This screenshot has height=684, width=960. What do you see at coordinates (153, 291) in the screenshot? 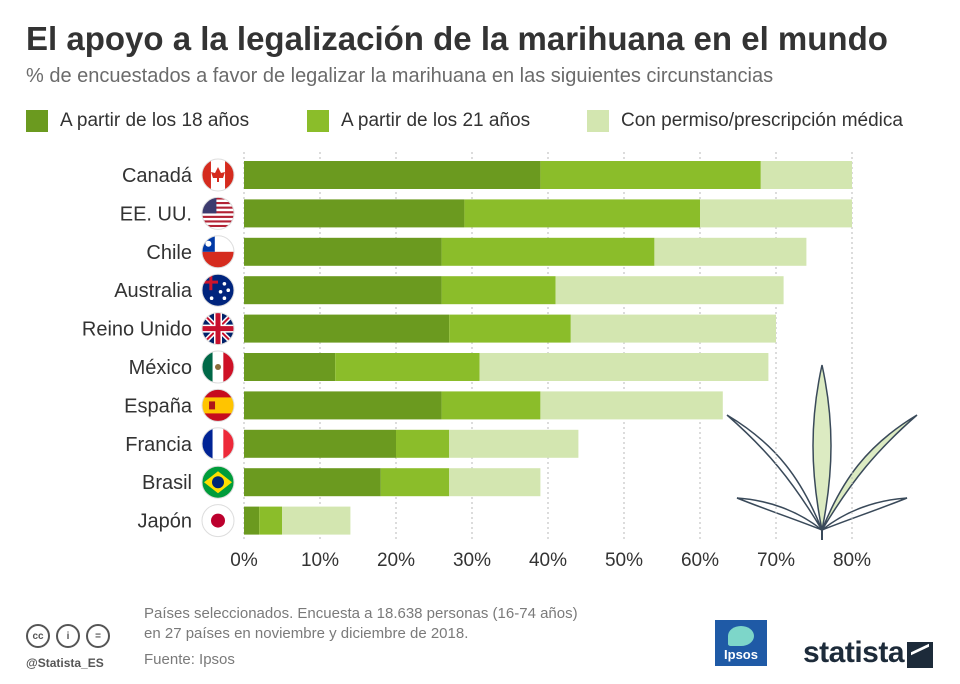
I see `category-label: Australia` at bounding box center [153, 291].